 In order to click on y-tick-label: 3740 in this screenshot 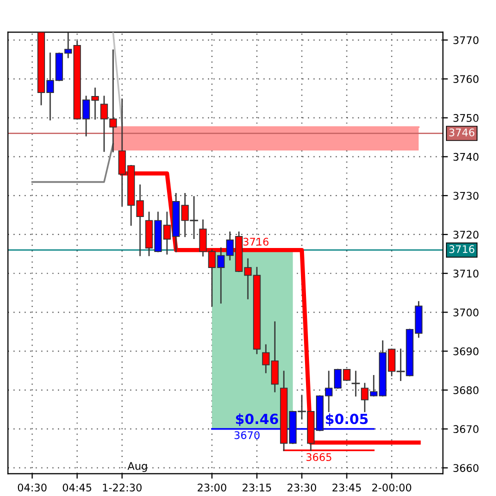, I will do `click(465, 156)`.